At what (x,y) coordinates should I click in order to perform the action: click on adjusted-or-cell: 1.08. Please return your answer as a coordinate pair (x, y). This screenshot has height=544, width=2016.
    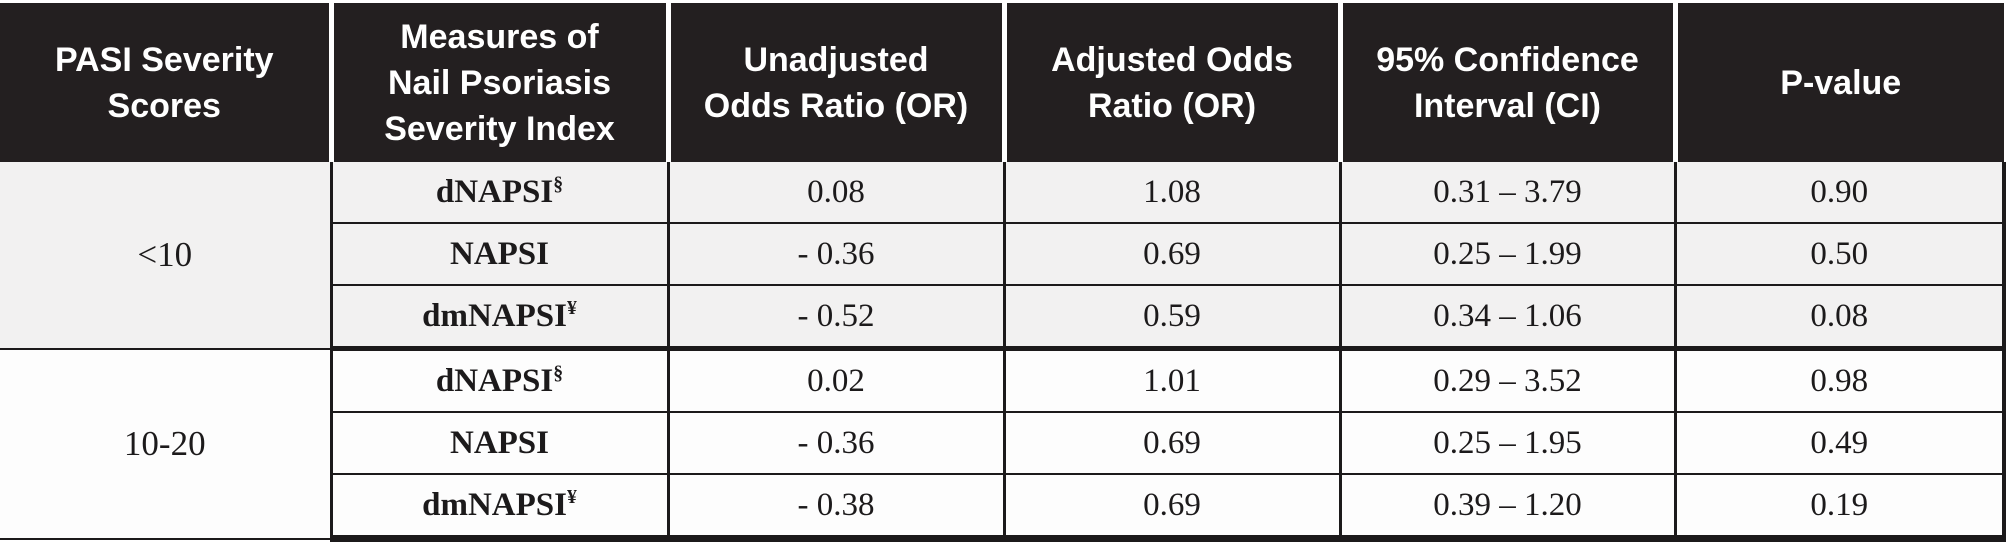
    Looking at the image, I should click on (1171, 193).